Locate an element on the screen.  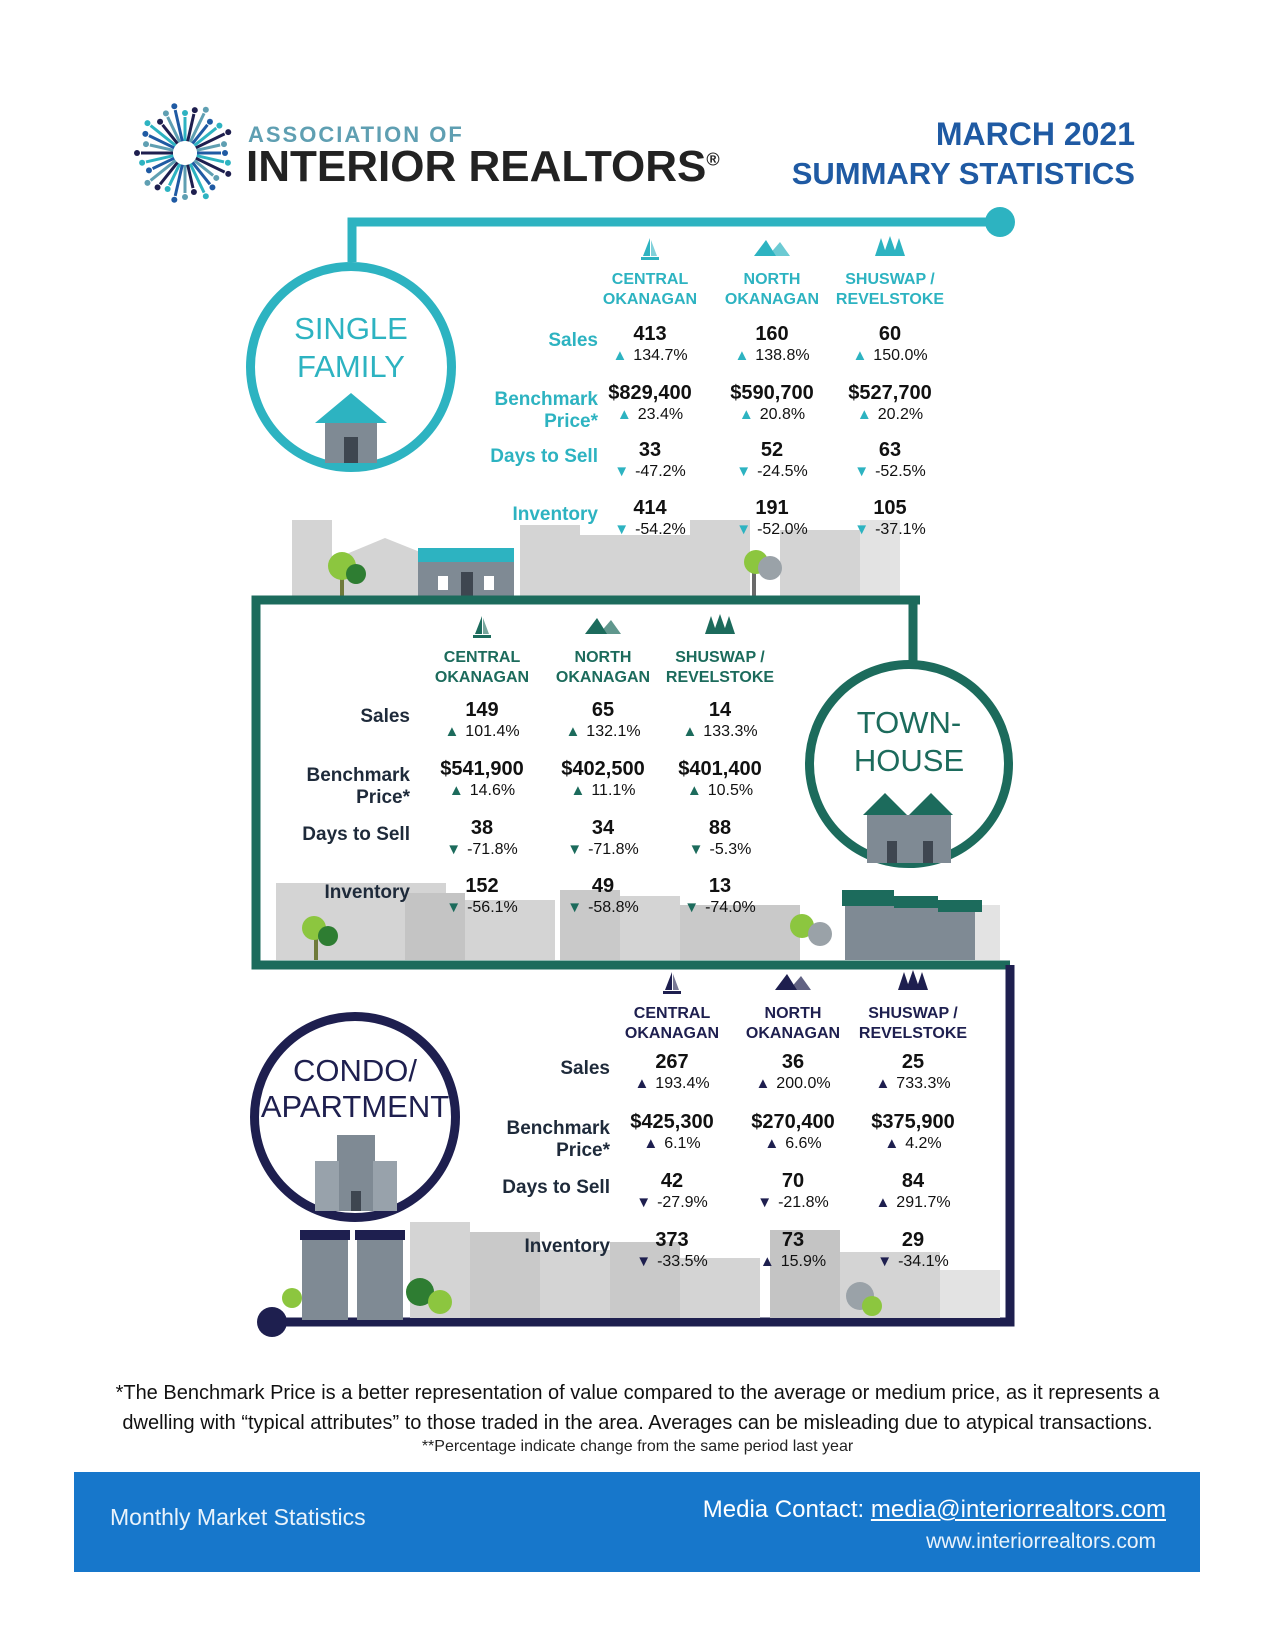
region-header-line2: REVELSTOKE is located at coordinates (720, 677).